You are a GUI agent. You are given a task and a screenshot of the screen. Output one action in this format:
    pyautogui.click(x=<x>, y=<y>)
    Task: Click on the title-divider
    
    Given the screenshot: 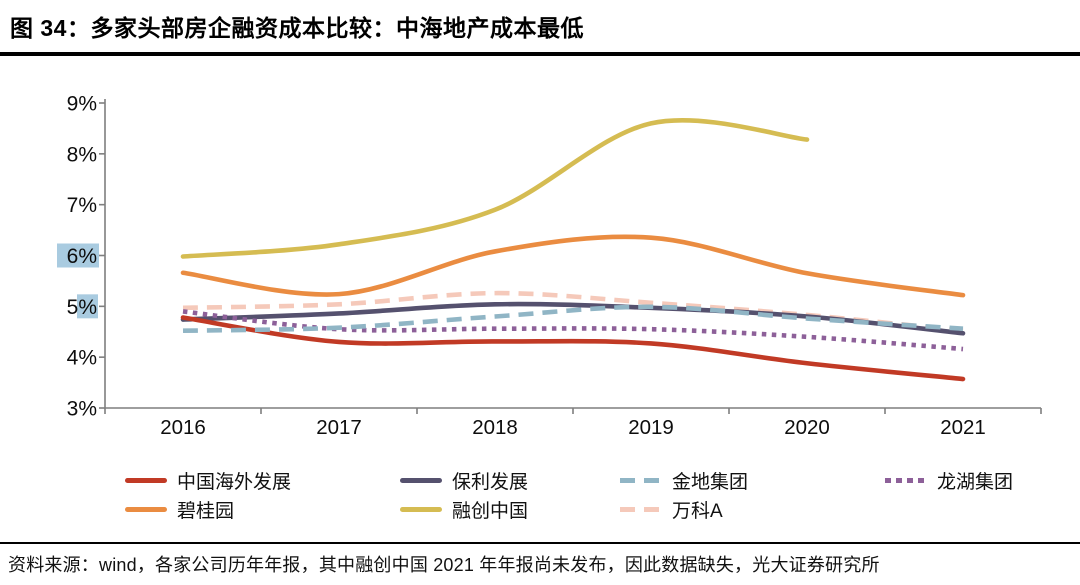 What is the action you would take?
    pyautogui.click(x=540, y=54)
    